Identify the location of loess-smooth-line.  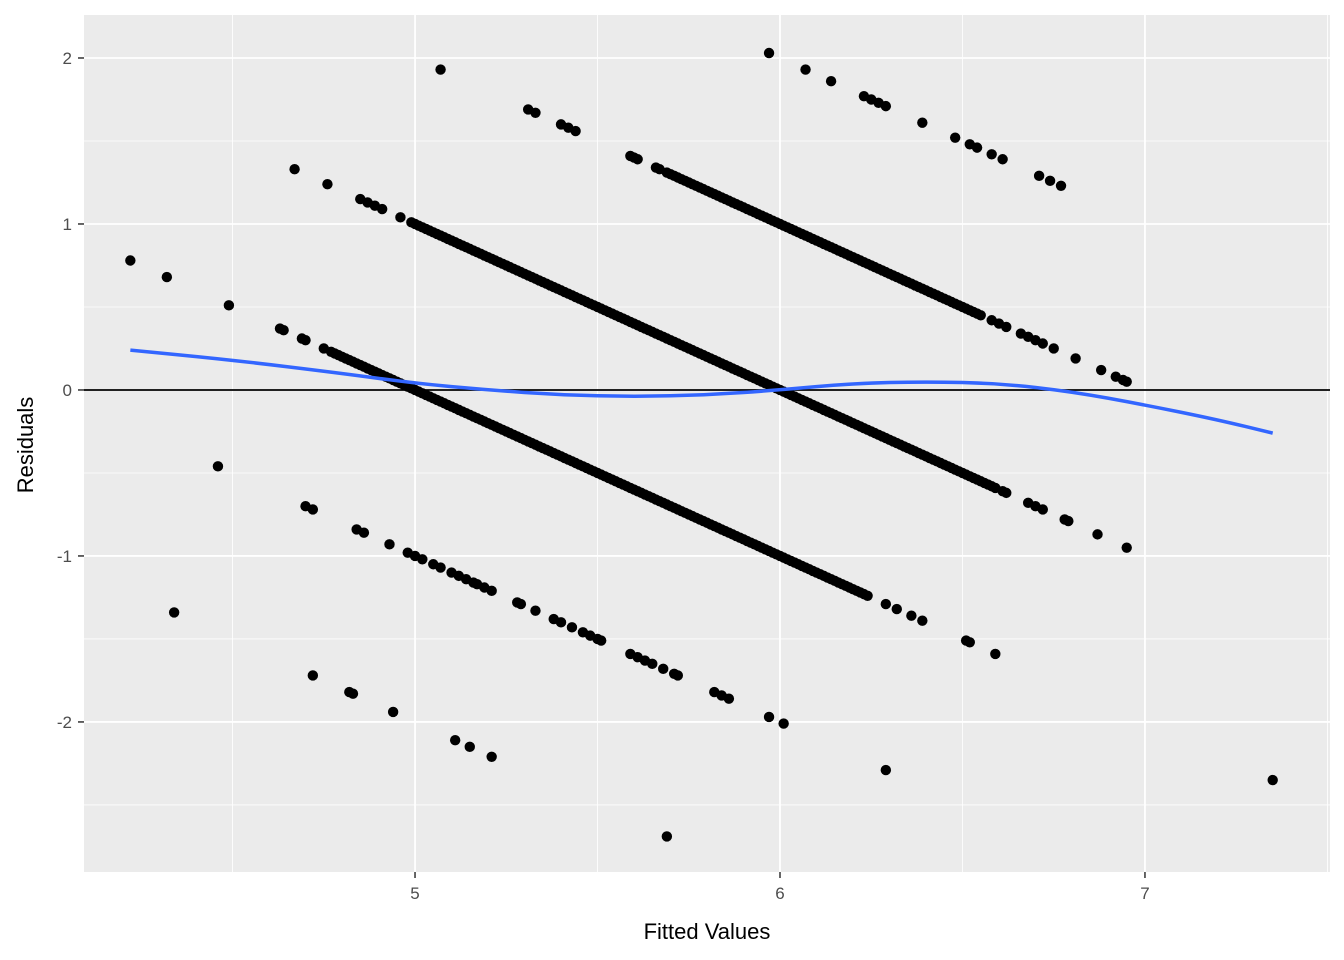
(702, 391).